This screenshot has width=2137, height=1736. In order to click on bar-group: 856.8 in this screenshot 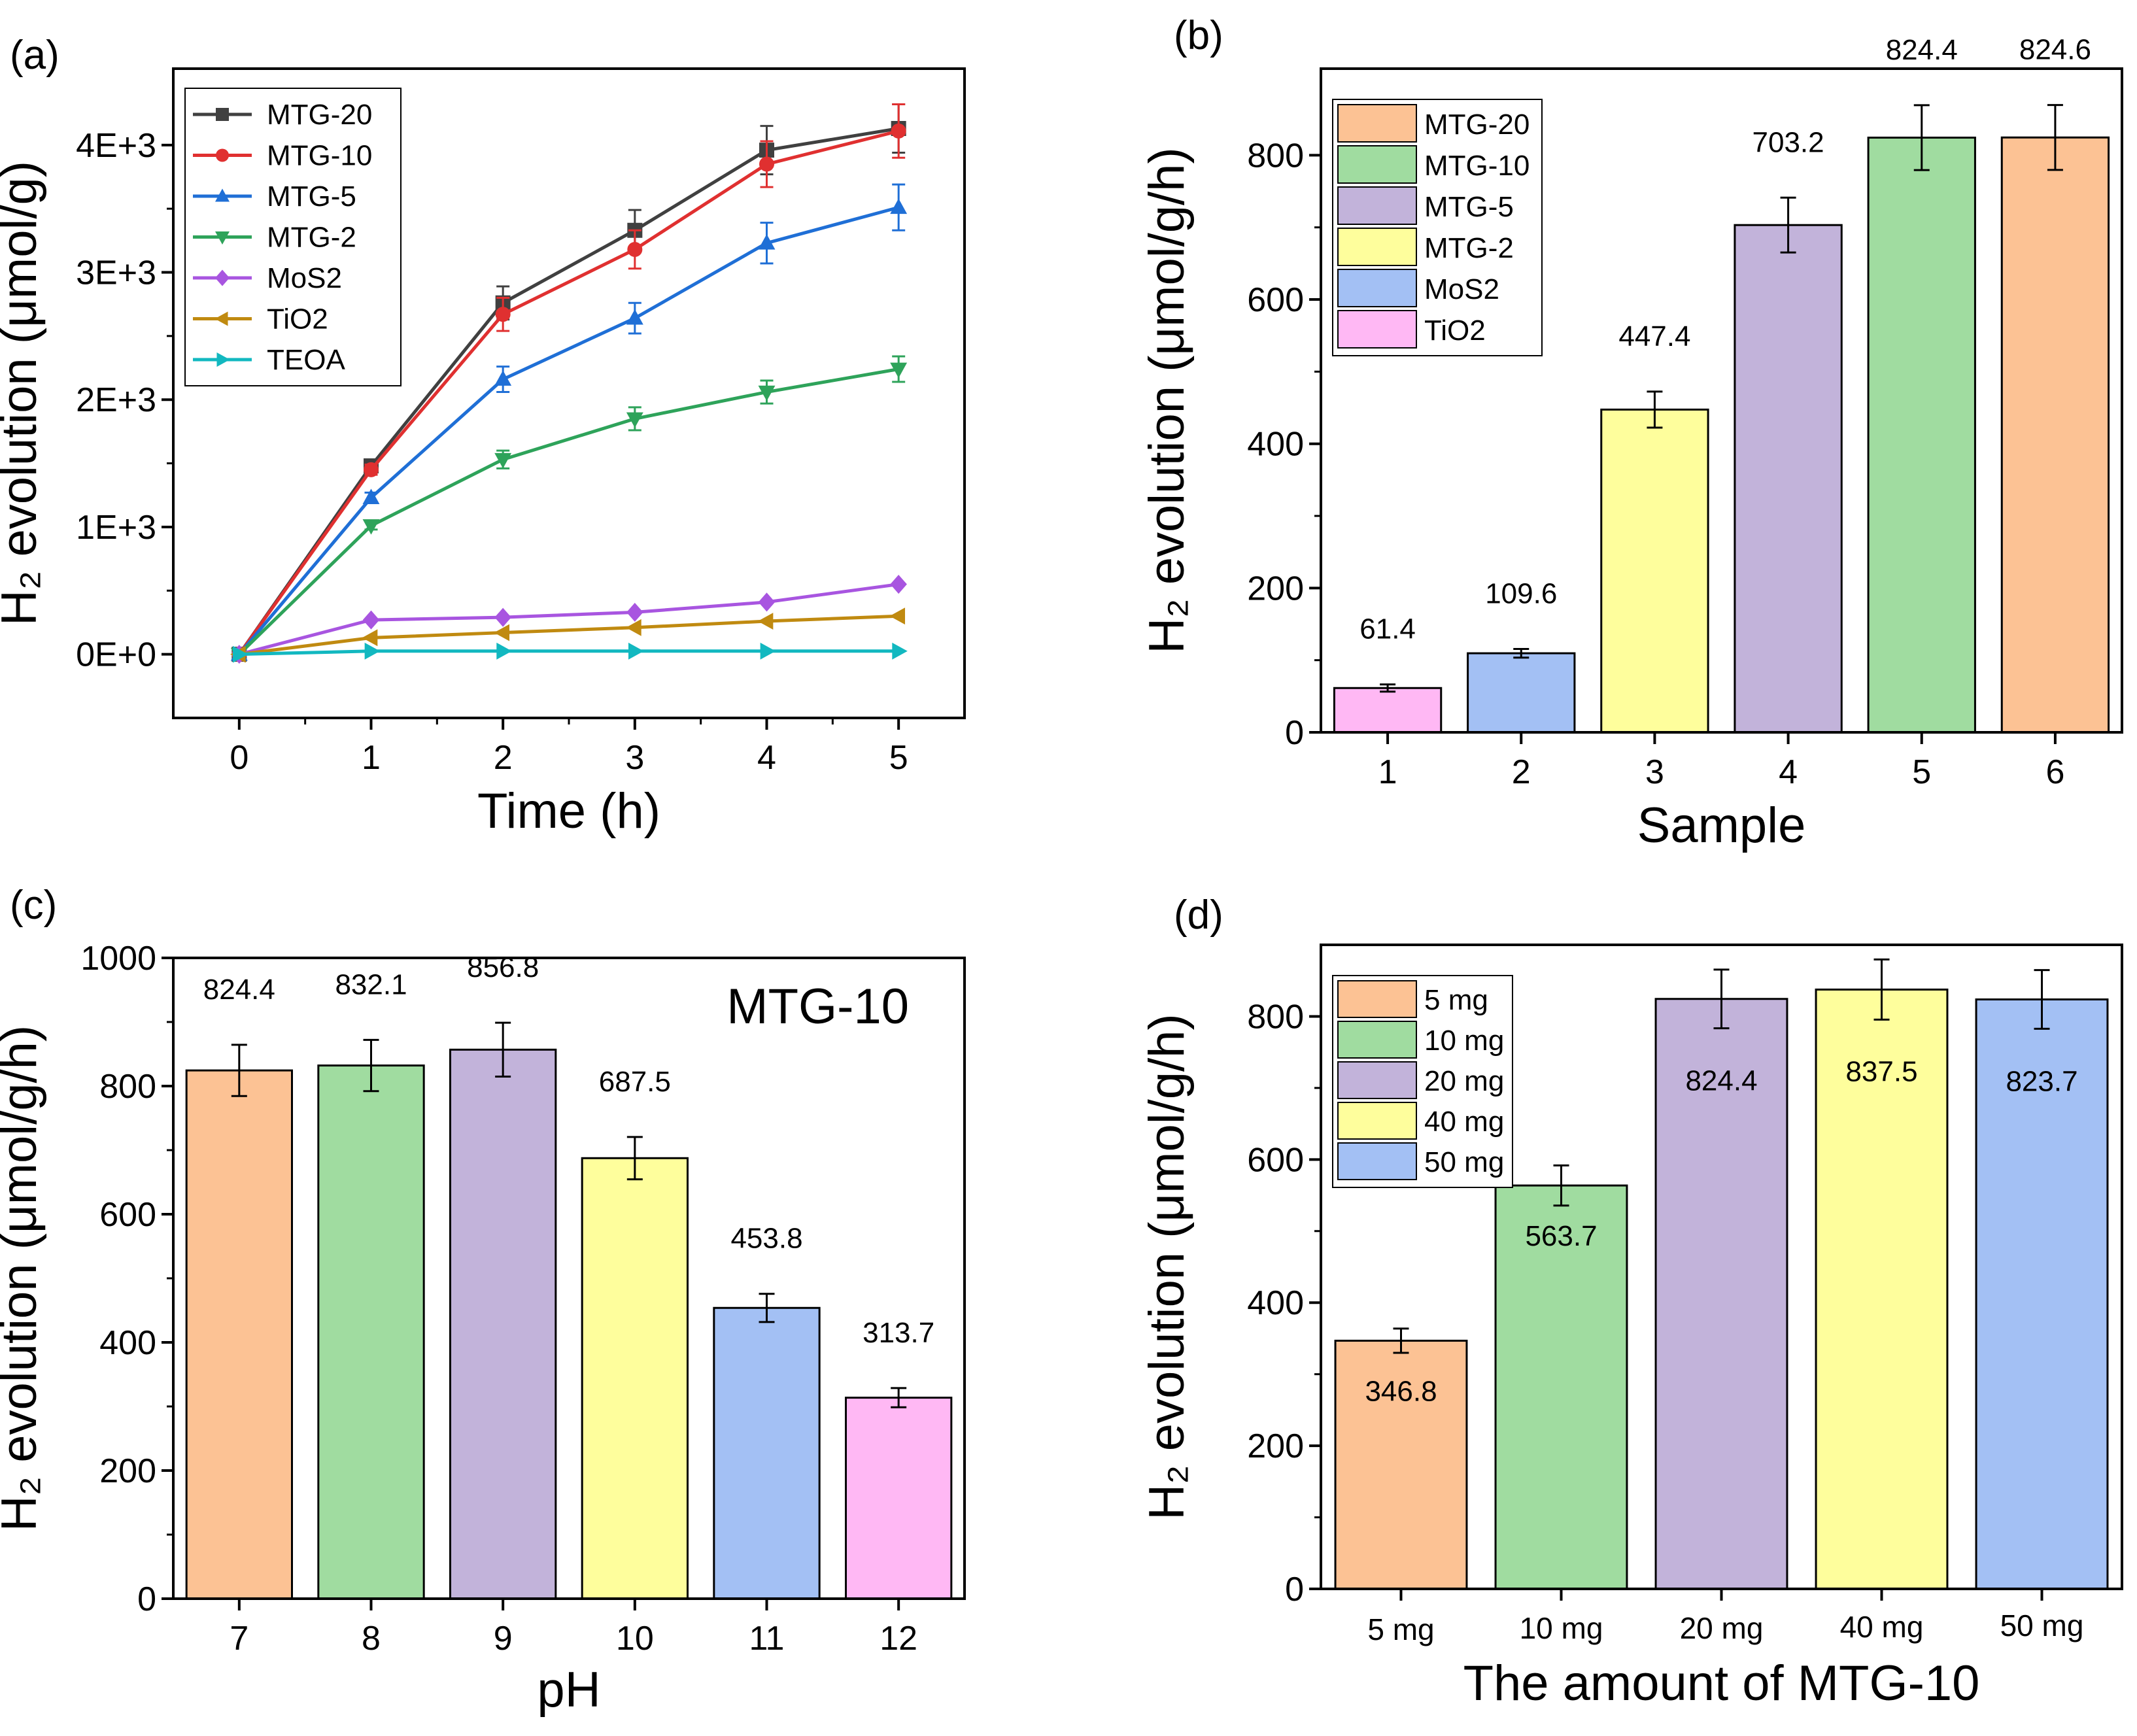, I will do `click(503, 1276)`.